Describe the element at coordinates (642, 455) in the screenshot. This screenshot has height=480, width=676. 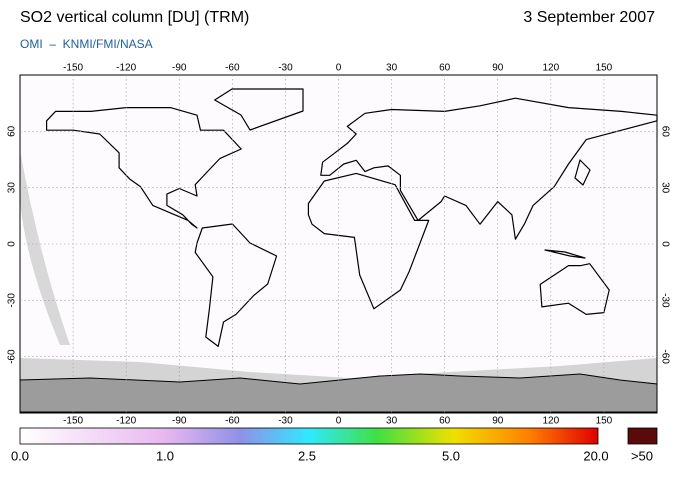
I see `colorbar-label: >50` at that location.